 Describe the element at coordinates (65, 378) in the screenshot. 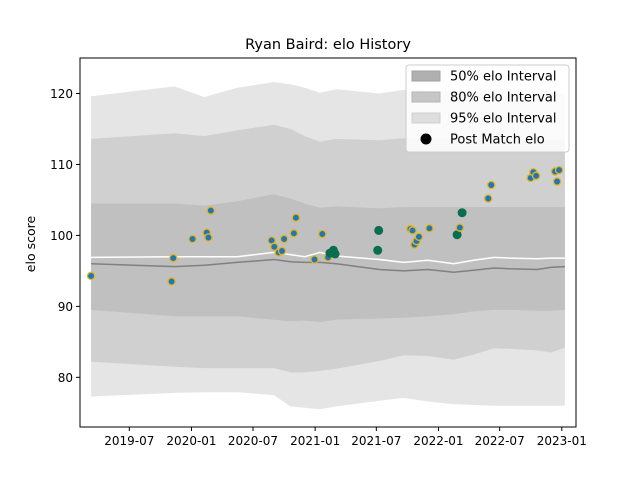

I see `y-tick-label: 80` at that location.